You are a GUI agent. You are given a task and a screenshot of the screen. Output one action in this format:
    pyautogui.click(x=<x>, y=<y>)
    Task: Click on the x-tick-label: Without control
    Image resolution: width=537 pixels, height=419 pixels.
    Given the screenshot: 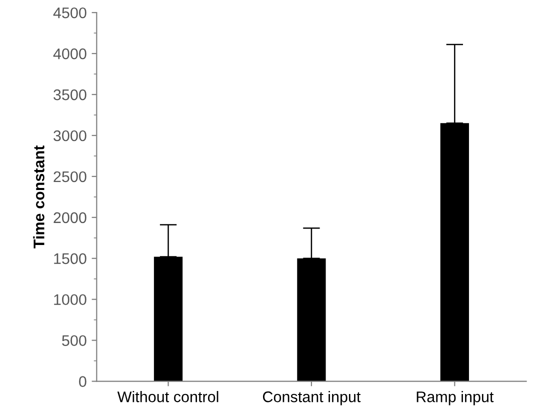 What is the action you would take?
    pyautogui.click(x=167, y=396)
    